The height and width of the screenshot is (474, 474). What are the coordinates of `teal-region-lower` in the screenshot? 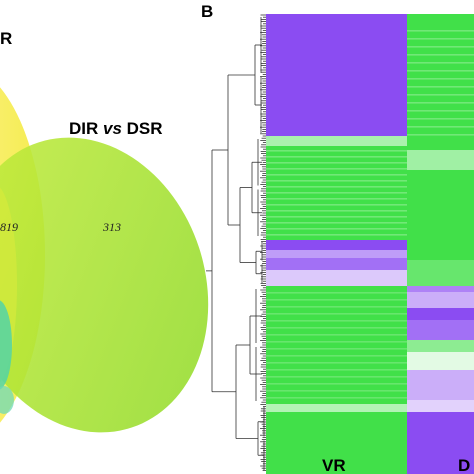 It's located at (7, 400).